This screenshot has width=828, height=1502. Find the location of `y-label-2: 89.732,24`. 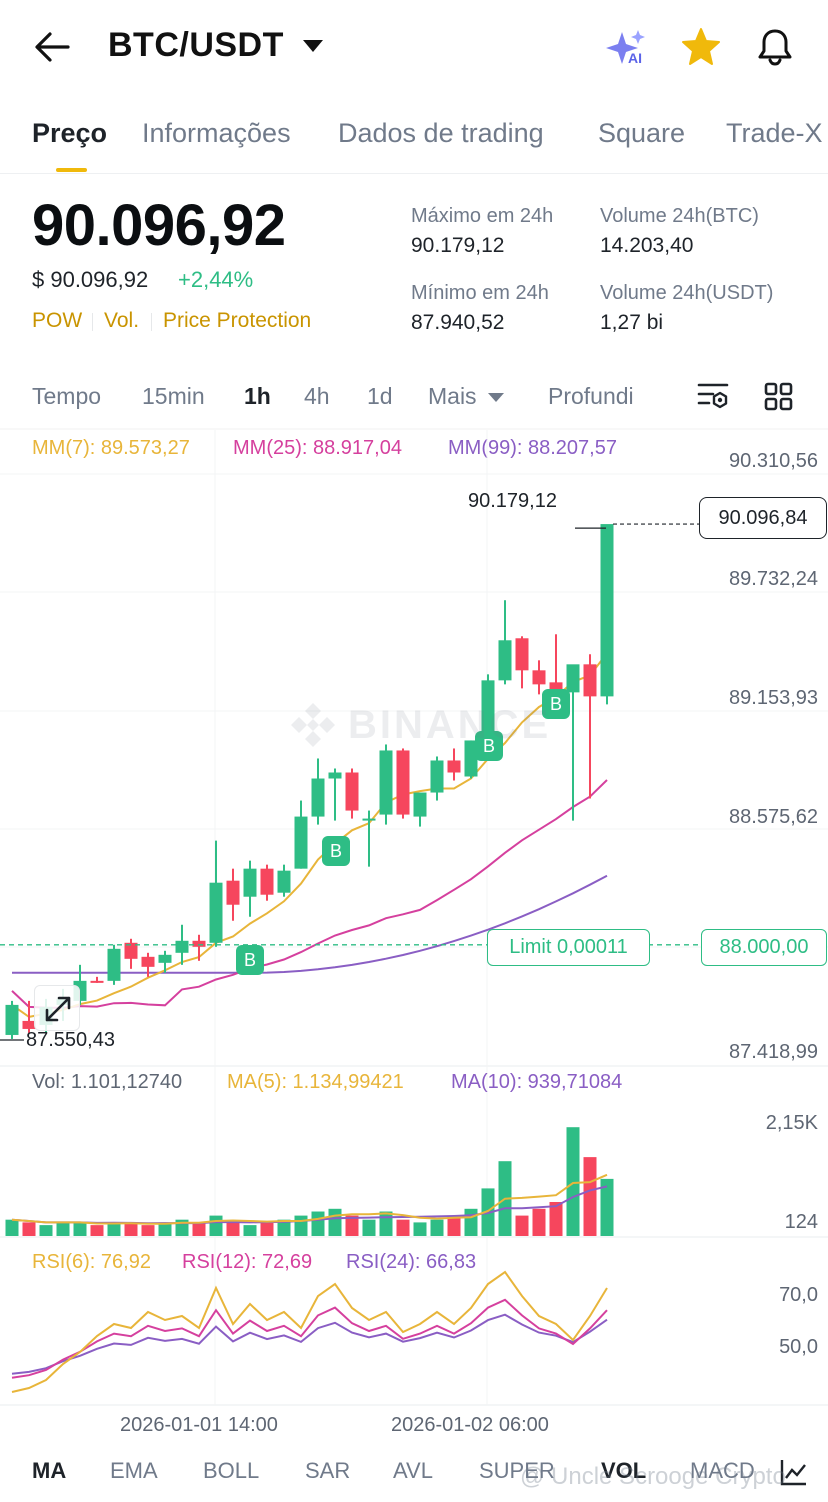

y-label-2: 89.732,24 is located at coordinates (773, 579).